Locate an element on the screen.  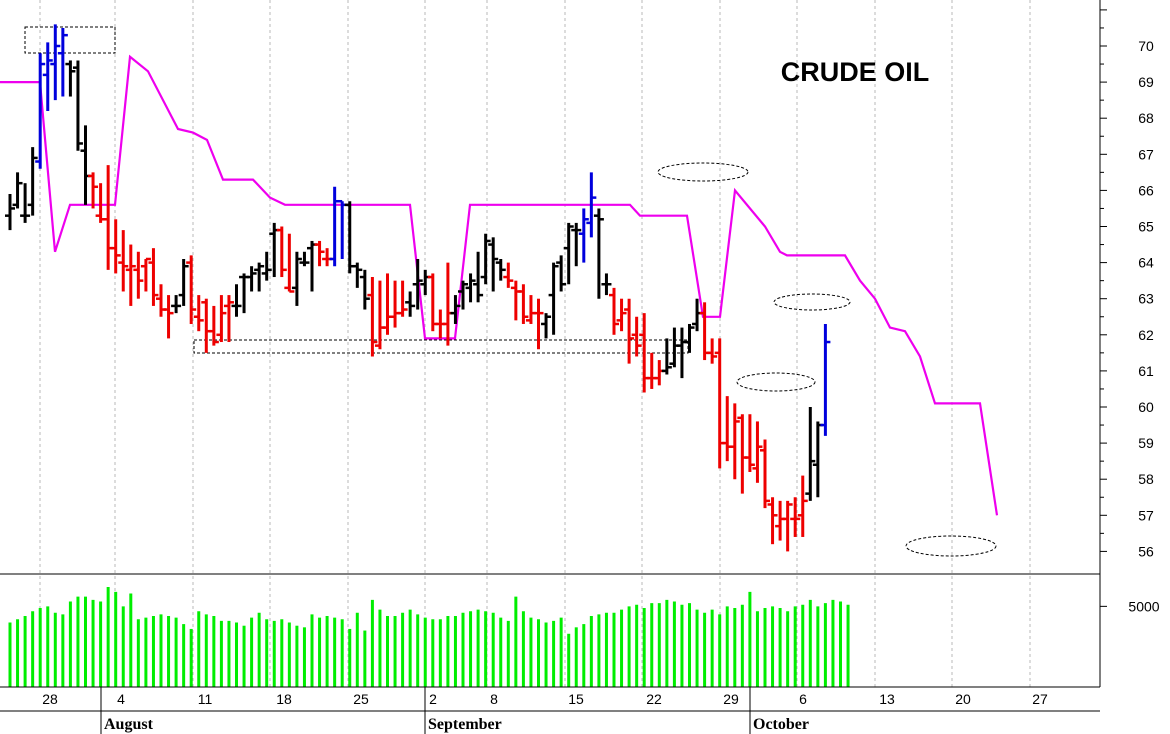
ytick-label-10: 66 is located at coordinates (1146, 190).